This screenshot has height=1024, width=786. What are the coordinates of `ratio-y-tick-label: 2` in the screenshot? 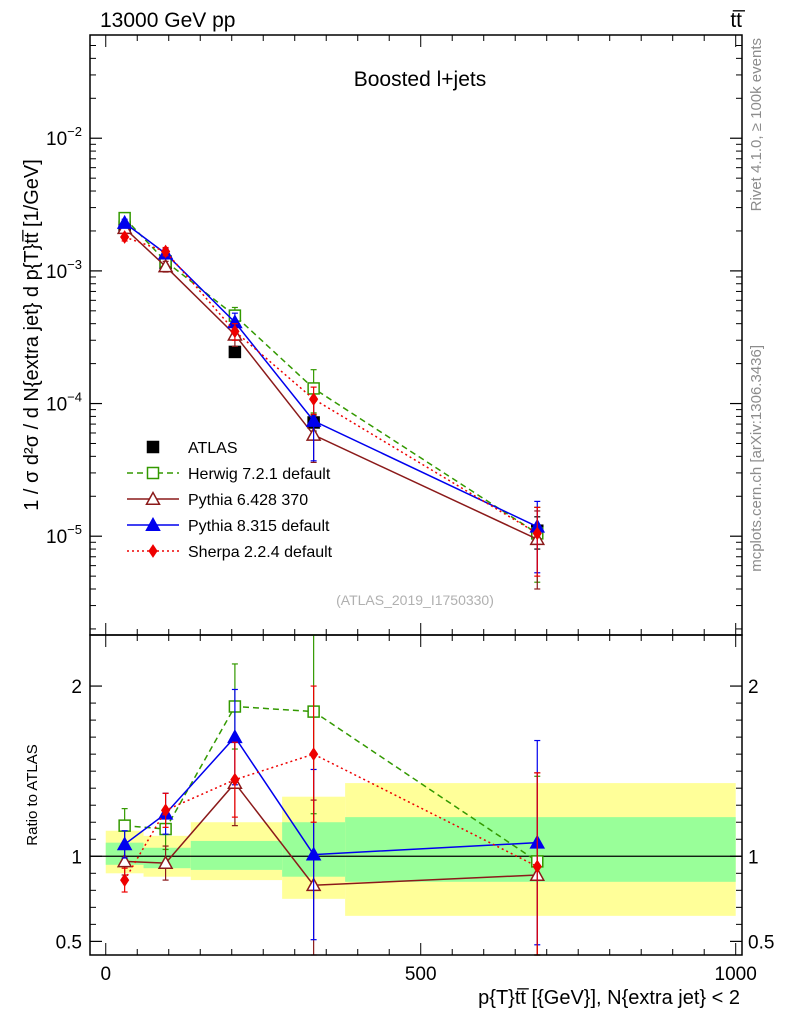 It's located at (76, 687).